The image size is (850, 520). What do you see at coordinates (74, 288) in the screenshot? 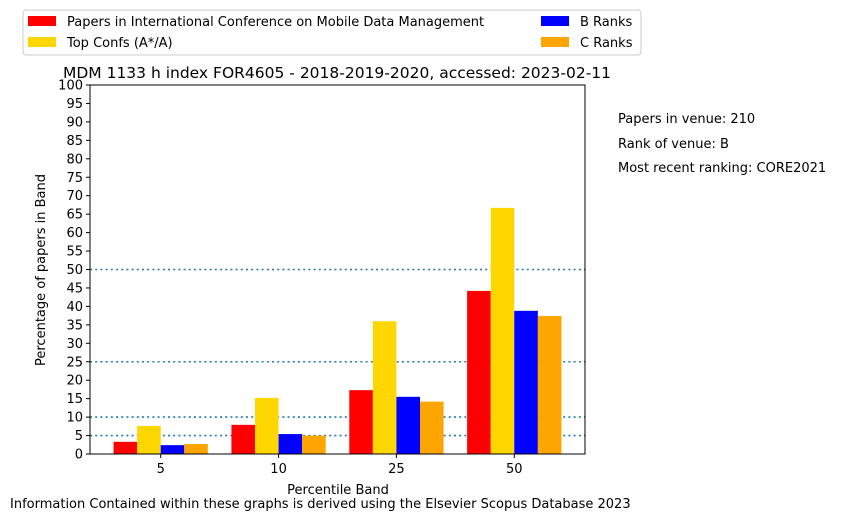
I see `y-tick-label-45: 45` at bounding box center [74, 288].